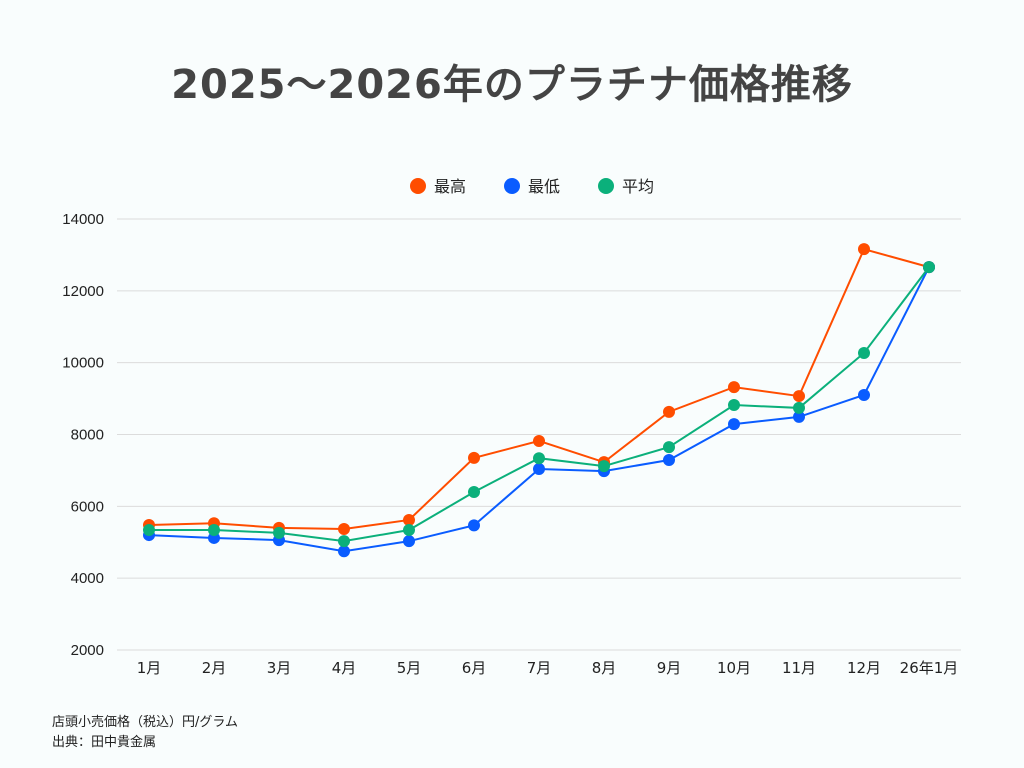 This screenshot has width=1024, height=768. What do you see at coordinates (929, 668) in the screenshot?
I see `x-tick-label: 26年1月` at bounding box center [929, 668].